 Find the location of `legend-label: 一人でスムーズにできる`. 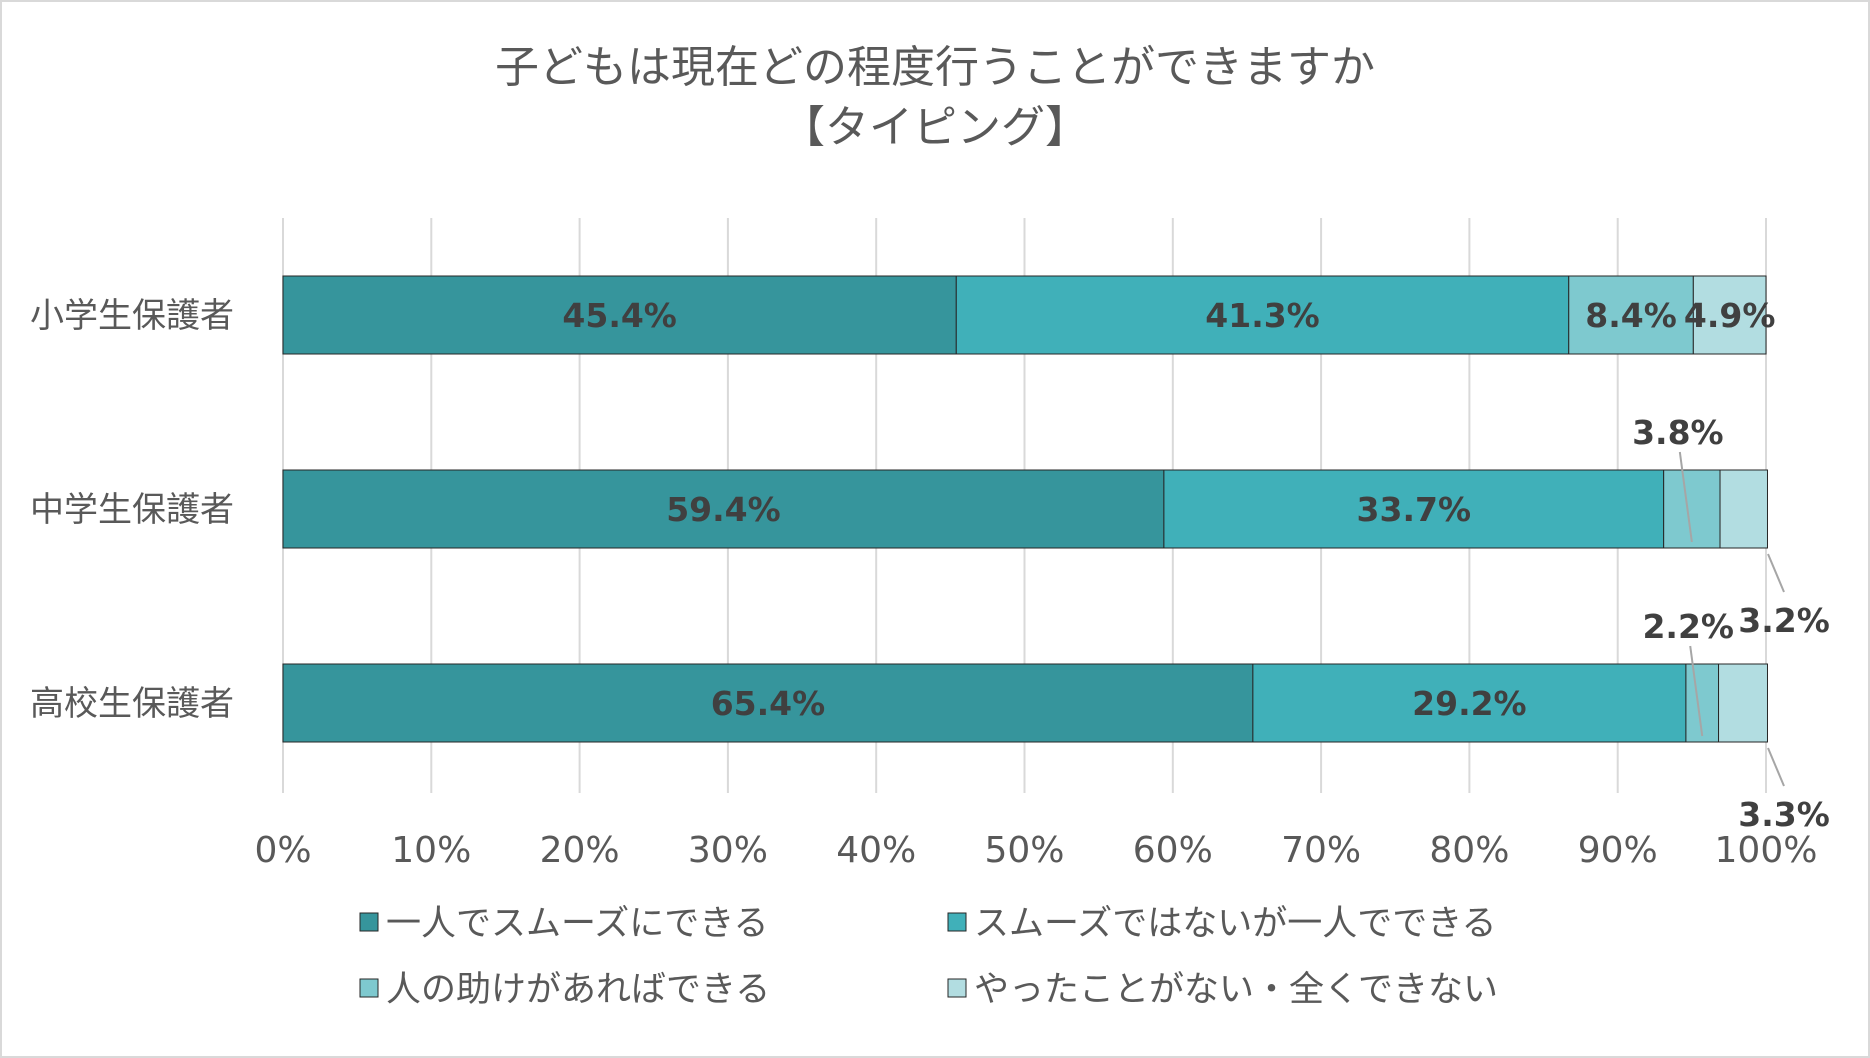

legend-label: 一人でスムーズにできる is located at coordinates (577, 924).